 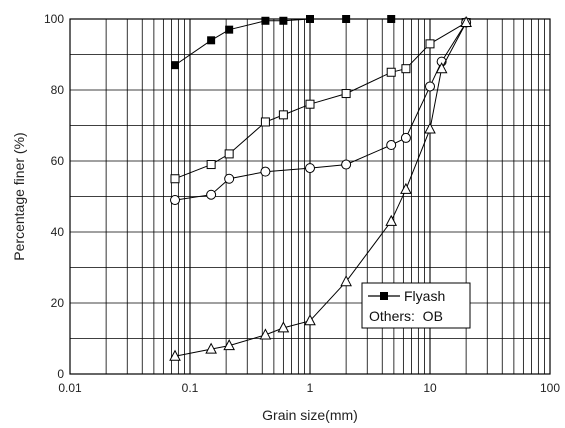 I want to click on y-tick-label: 100, so click(x=54, y=19).